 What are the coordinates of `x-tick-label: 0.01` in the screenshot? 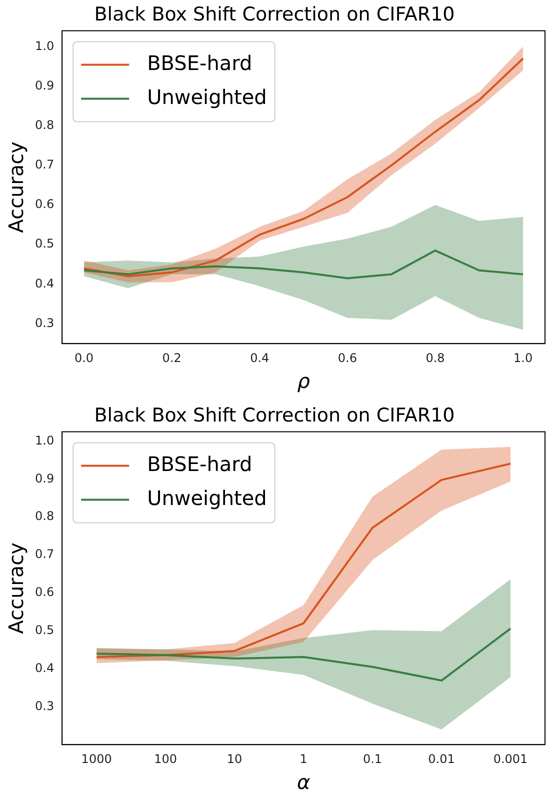 It's located at (441, 759).